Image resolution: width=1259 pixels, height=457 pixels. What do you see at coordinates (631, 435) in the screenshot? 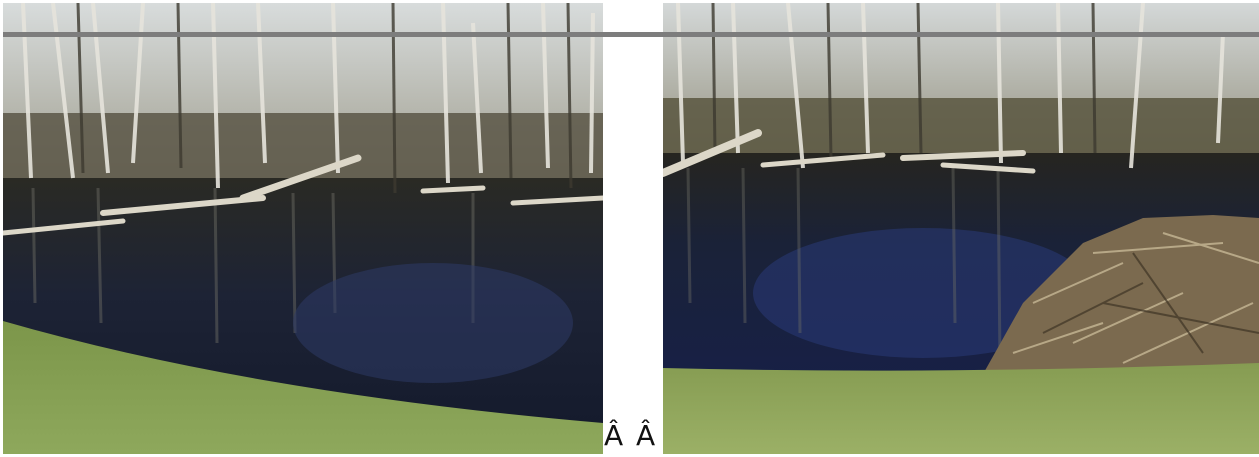
I see `separator-text: Â Â` at bounding box center [631, 435].